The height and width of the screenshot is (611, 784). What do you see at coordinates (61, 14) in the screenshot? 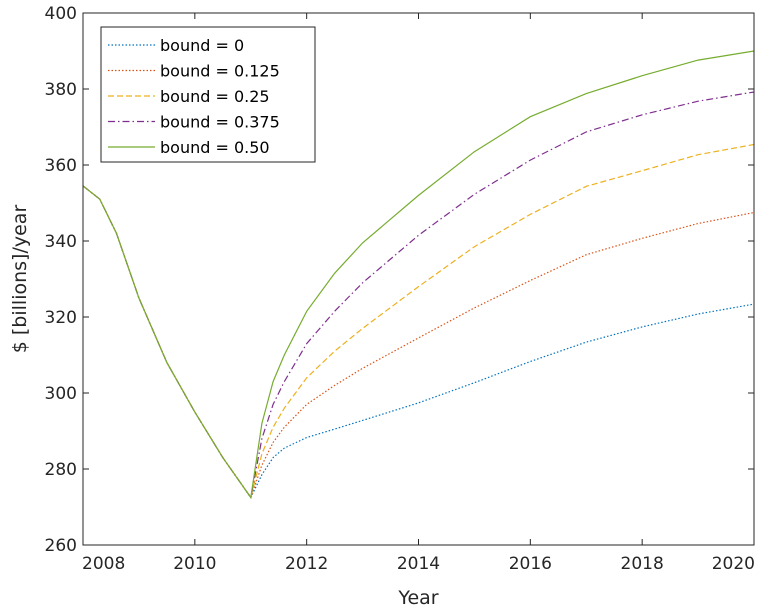
I see `y-tick-label: 400` at bounding box center [61, 14].